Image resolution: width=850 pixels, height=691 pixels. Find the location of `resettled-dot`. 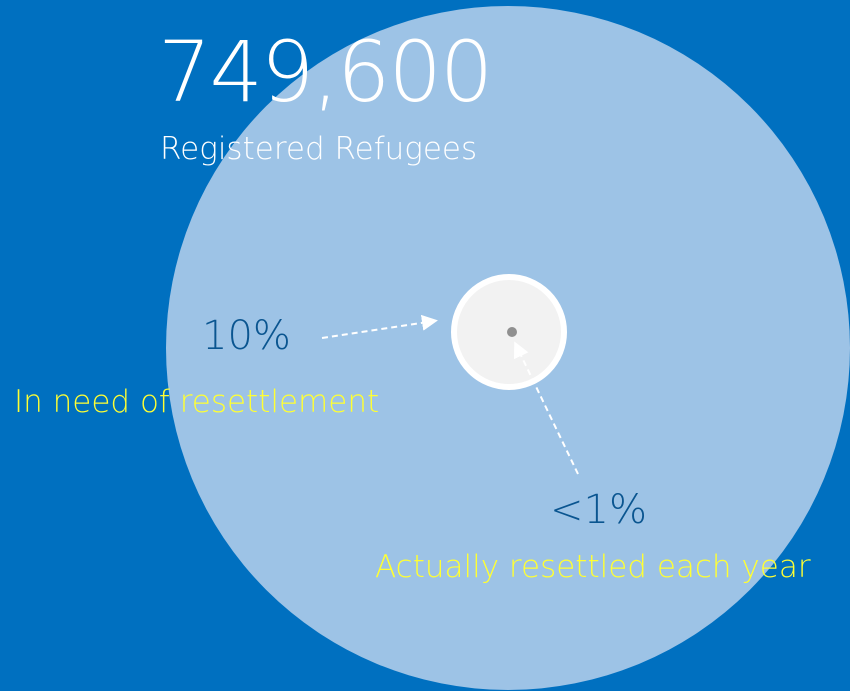

resettled-dot is located at coordinates (512, 332).